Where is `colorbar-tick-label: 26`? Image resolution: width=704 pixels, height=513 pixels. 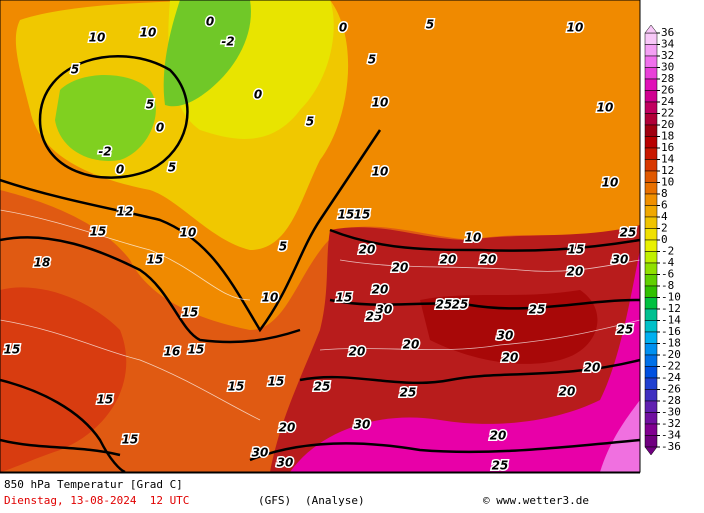
colorbar-tick-label: 26 is located at coordinates (667, 90).